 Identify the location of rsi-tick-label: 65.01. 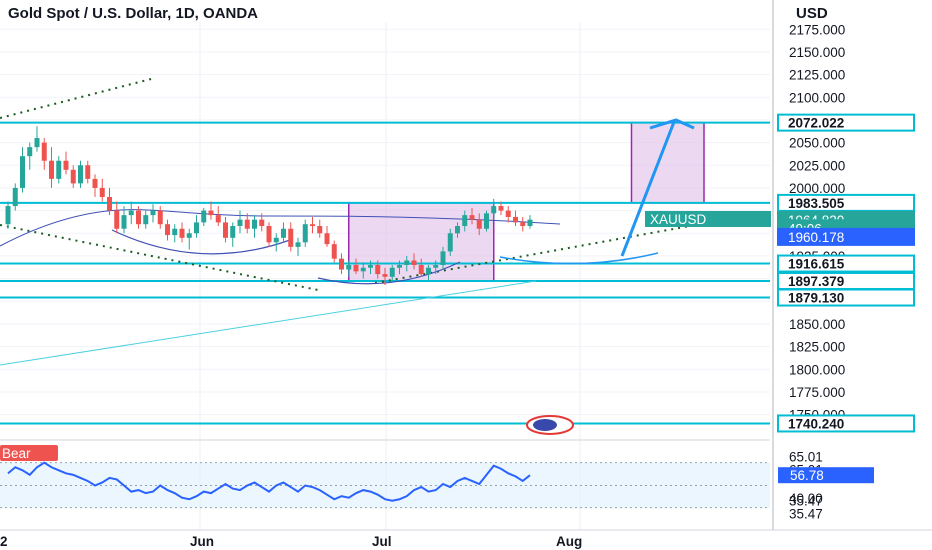
(806, 457).